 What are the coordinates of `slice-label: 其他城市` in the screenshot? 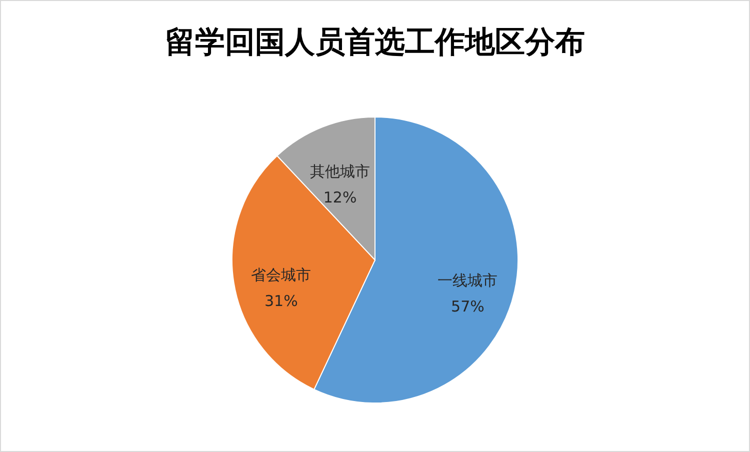 It's located at (340, 171).